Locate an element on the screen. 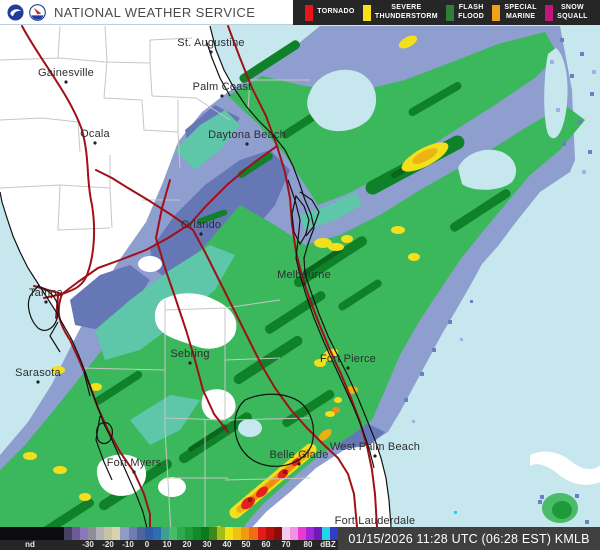  city-label: Orlando is located at coordinates (201, 225).